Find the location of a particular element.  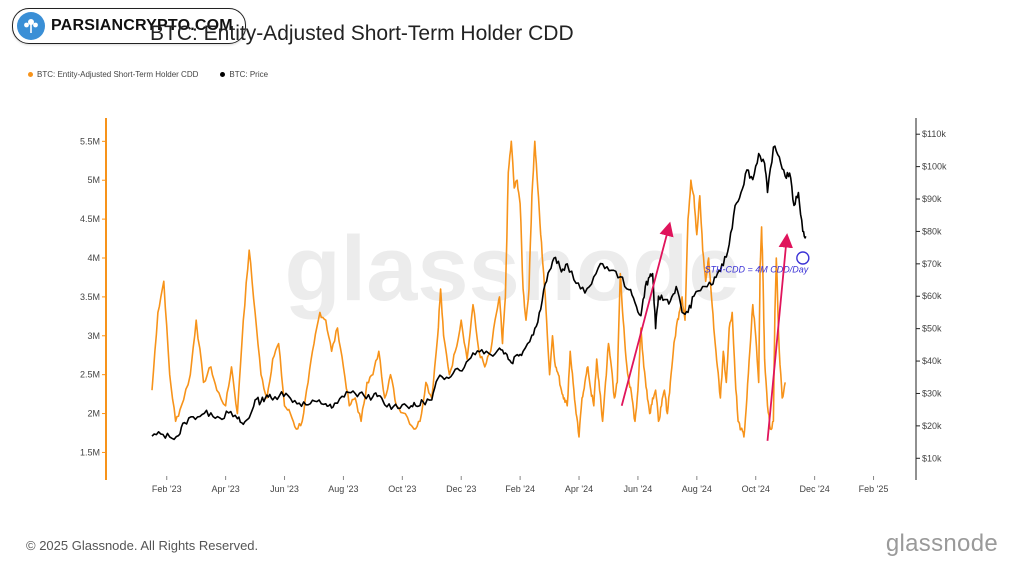

right-tick-label: $110k is located at coordinates (934, 134).